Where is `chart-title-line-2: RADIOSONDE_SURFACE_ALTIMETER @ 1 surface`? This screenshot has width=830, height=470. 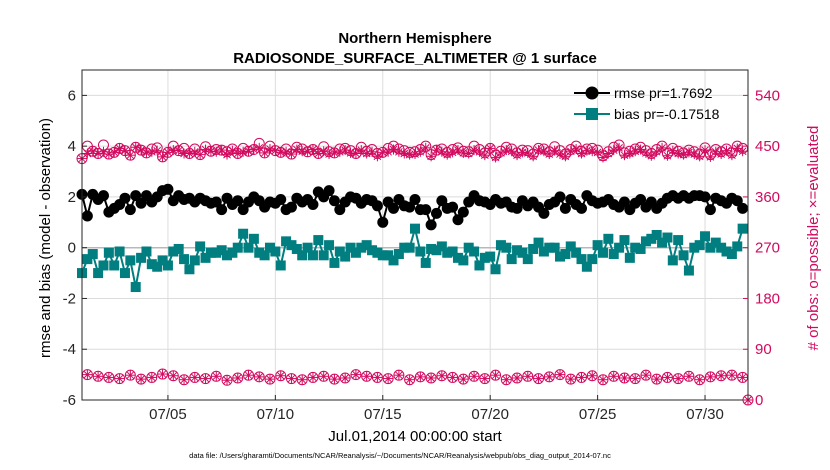 chart-title-line-2: RADIOSONDE_SURFACE_ALTIMETER @ 1 surface is located at coordinates (415, 58).